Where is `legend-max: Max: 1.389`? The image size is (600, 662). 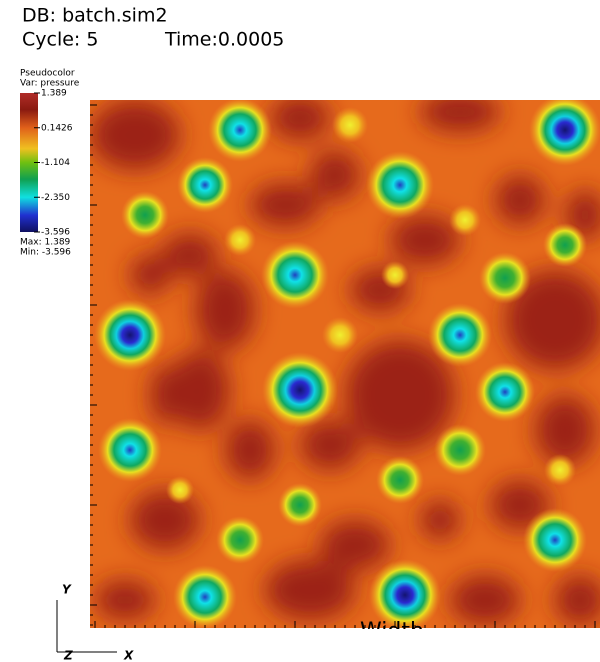 legend-max: Max: 1.389 is located at coordinates (45, 243).